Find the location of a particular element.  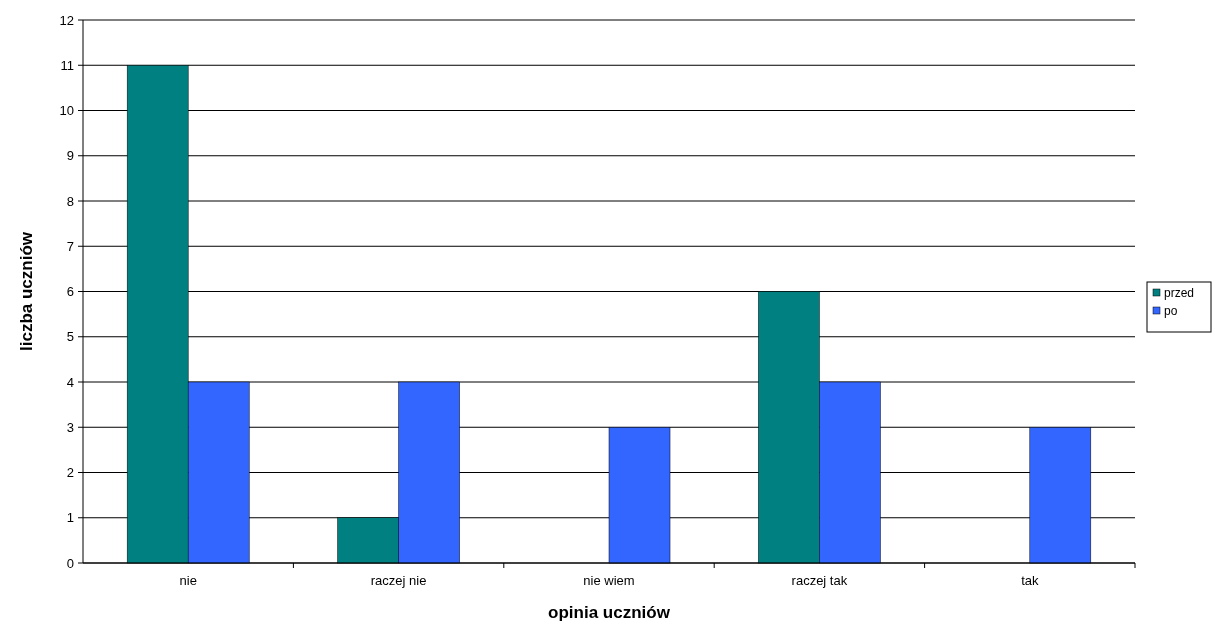

x-axis-title: opinia uczniów is located at coordinates (609, 612).